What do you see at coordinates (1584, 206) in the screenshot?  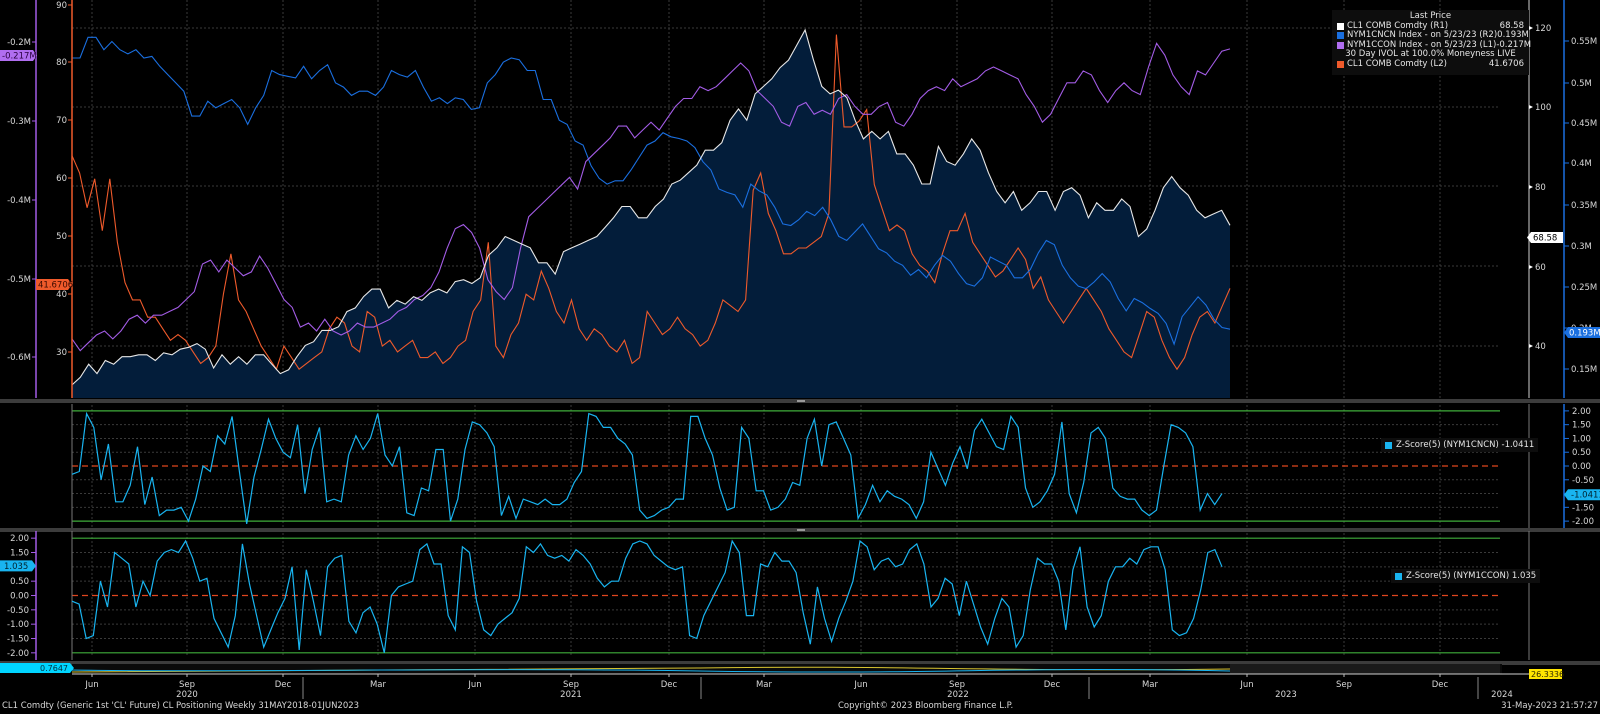 I see `r2-tick-label: 0.35M` at bounding box center [1584, 206].